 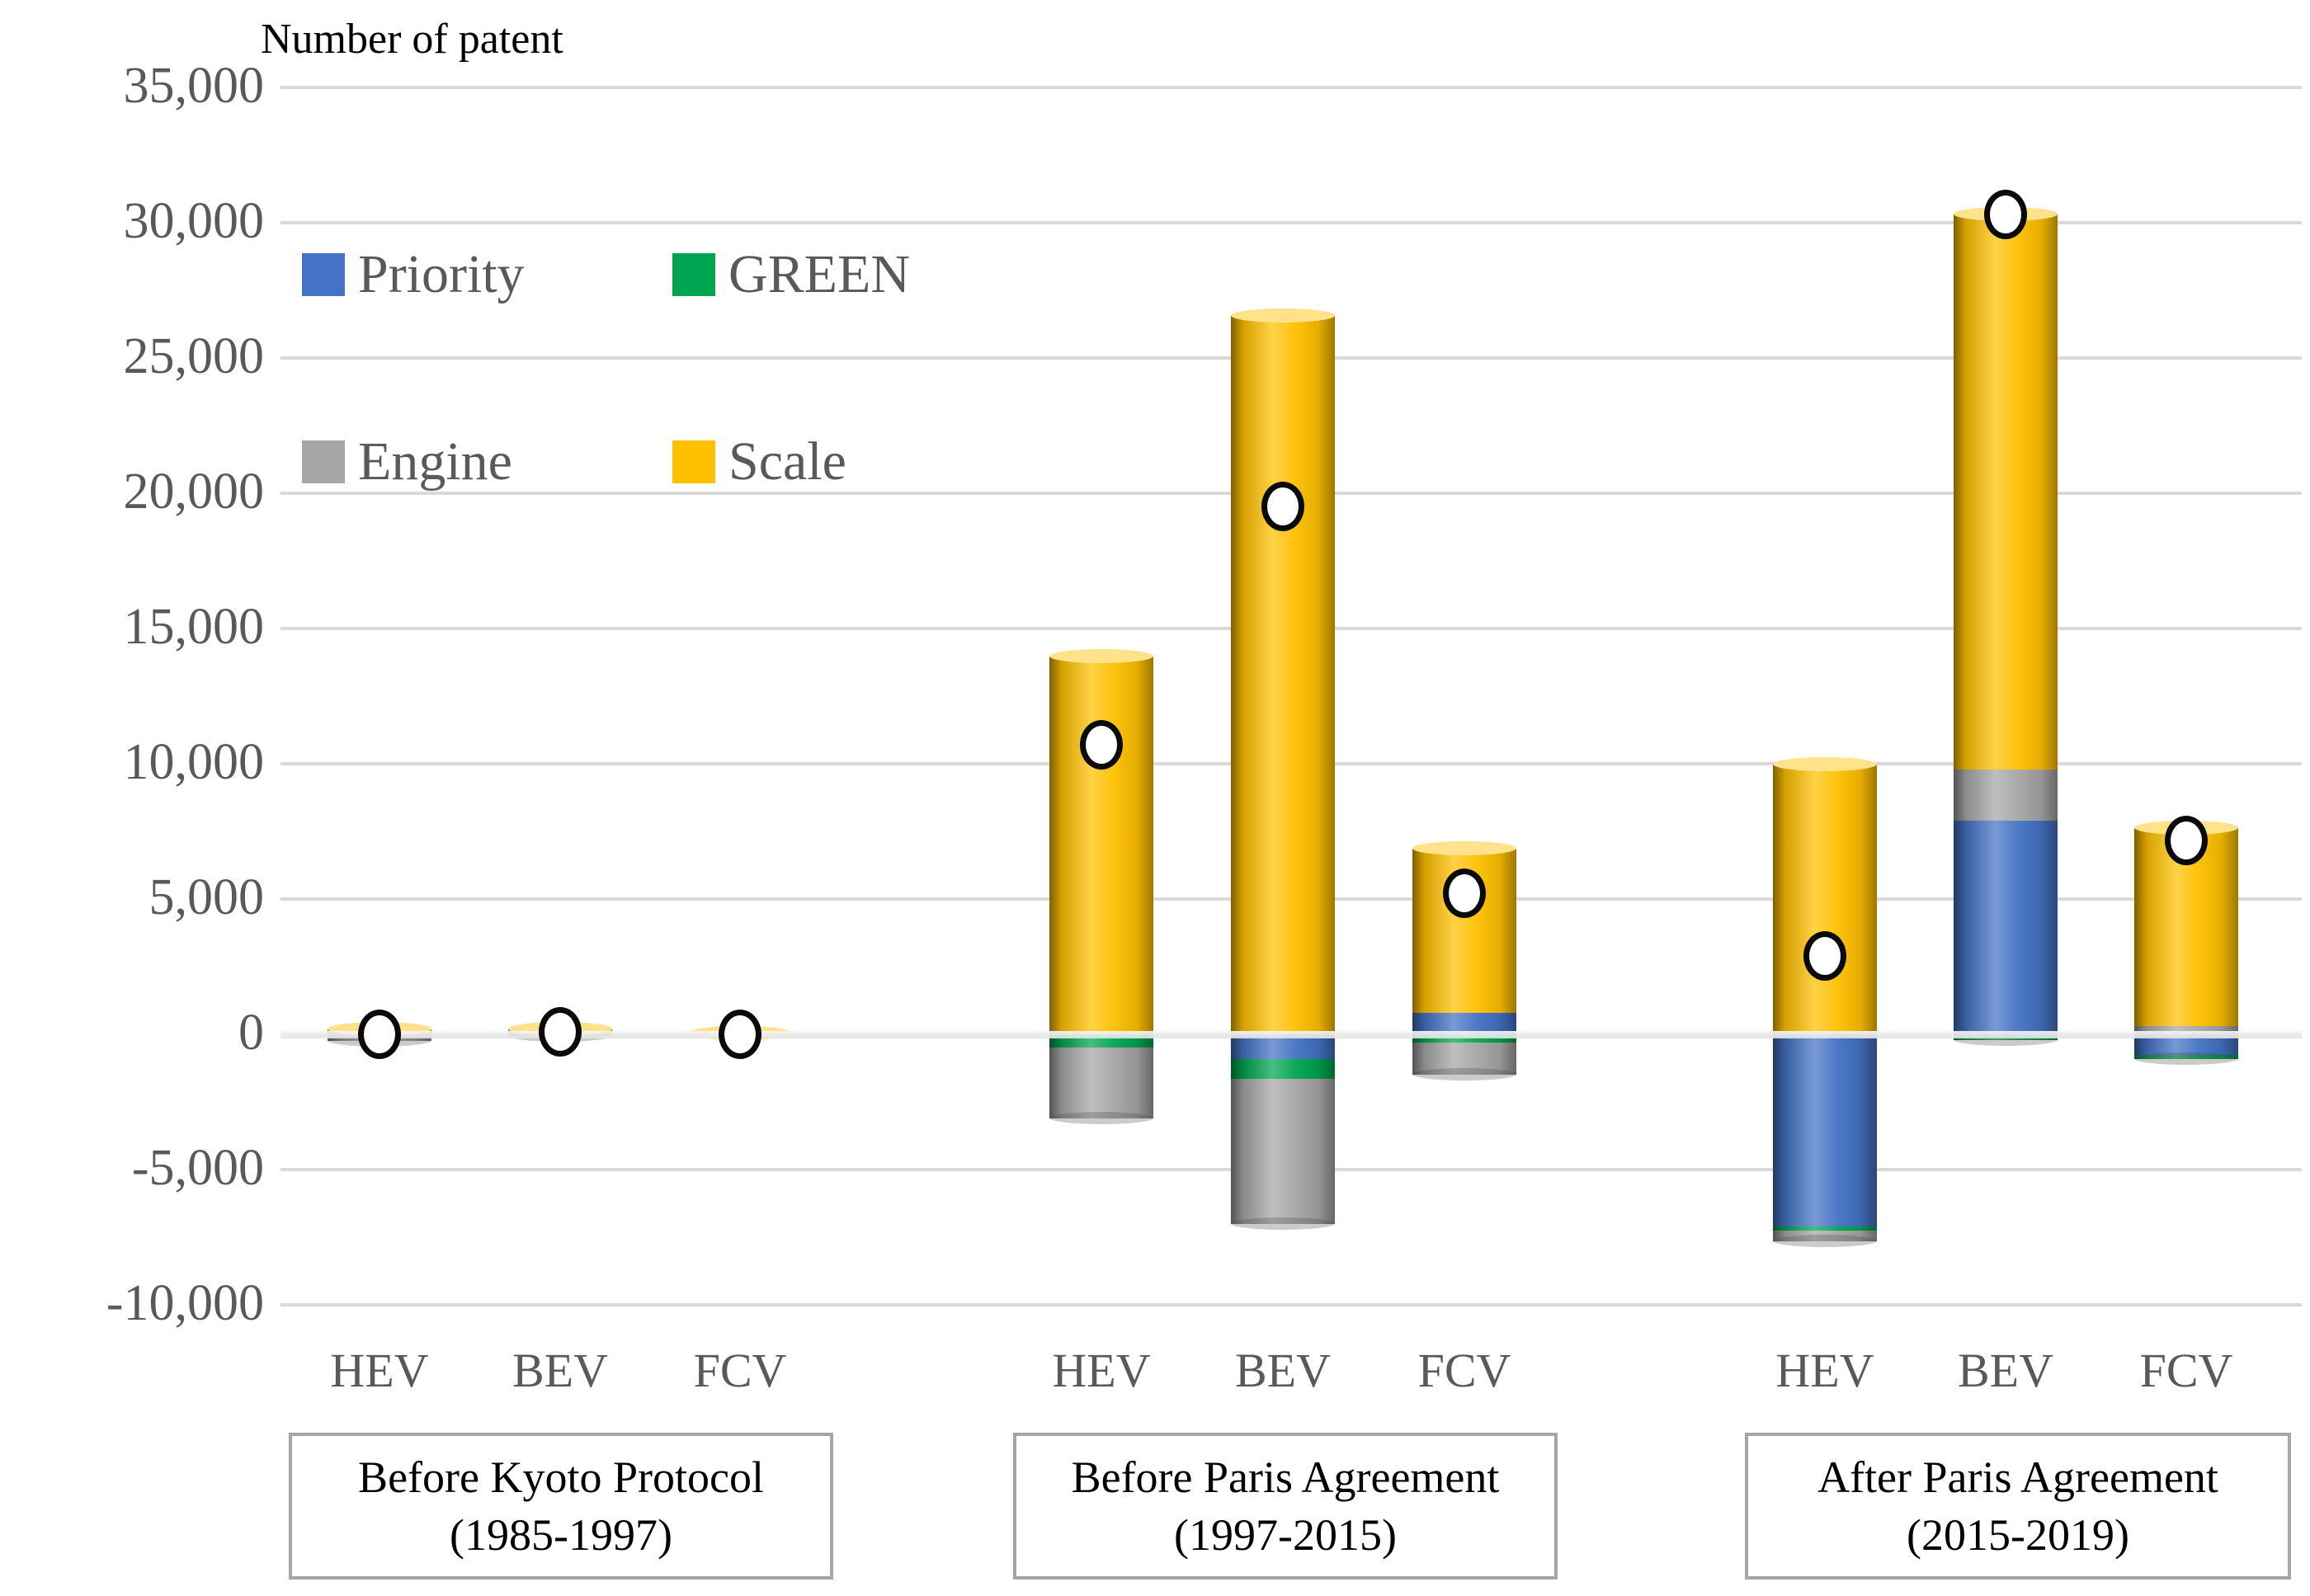 I want to click on engine-swatch-icon, so click(x=323, y=461).